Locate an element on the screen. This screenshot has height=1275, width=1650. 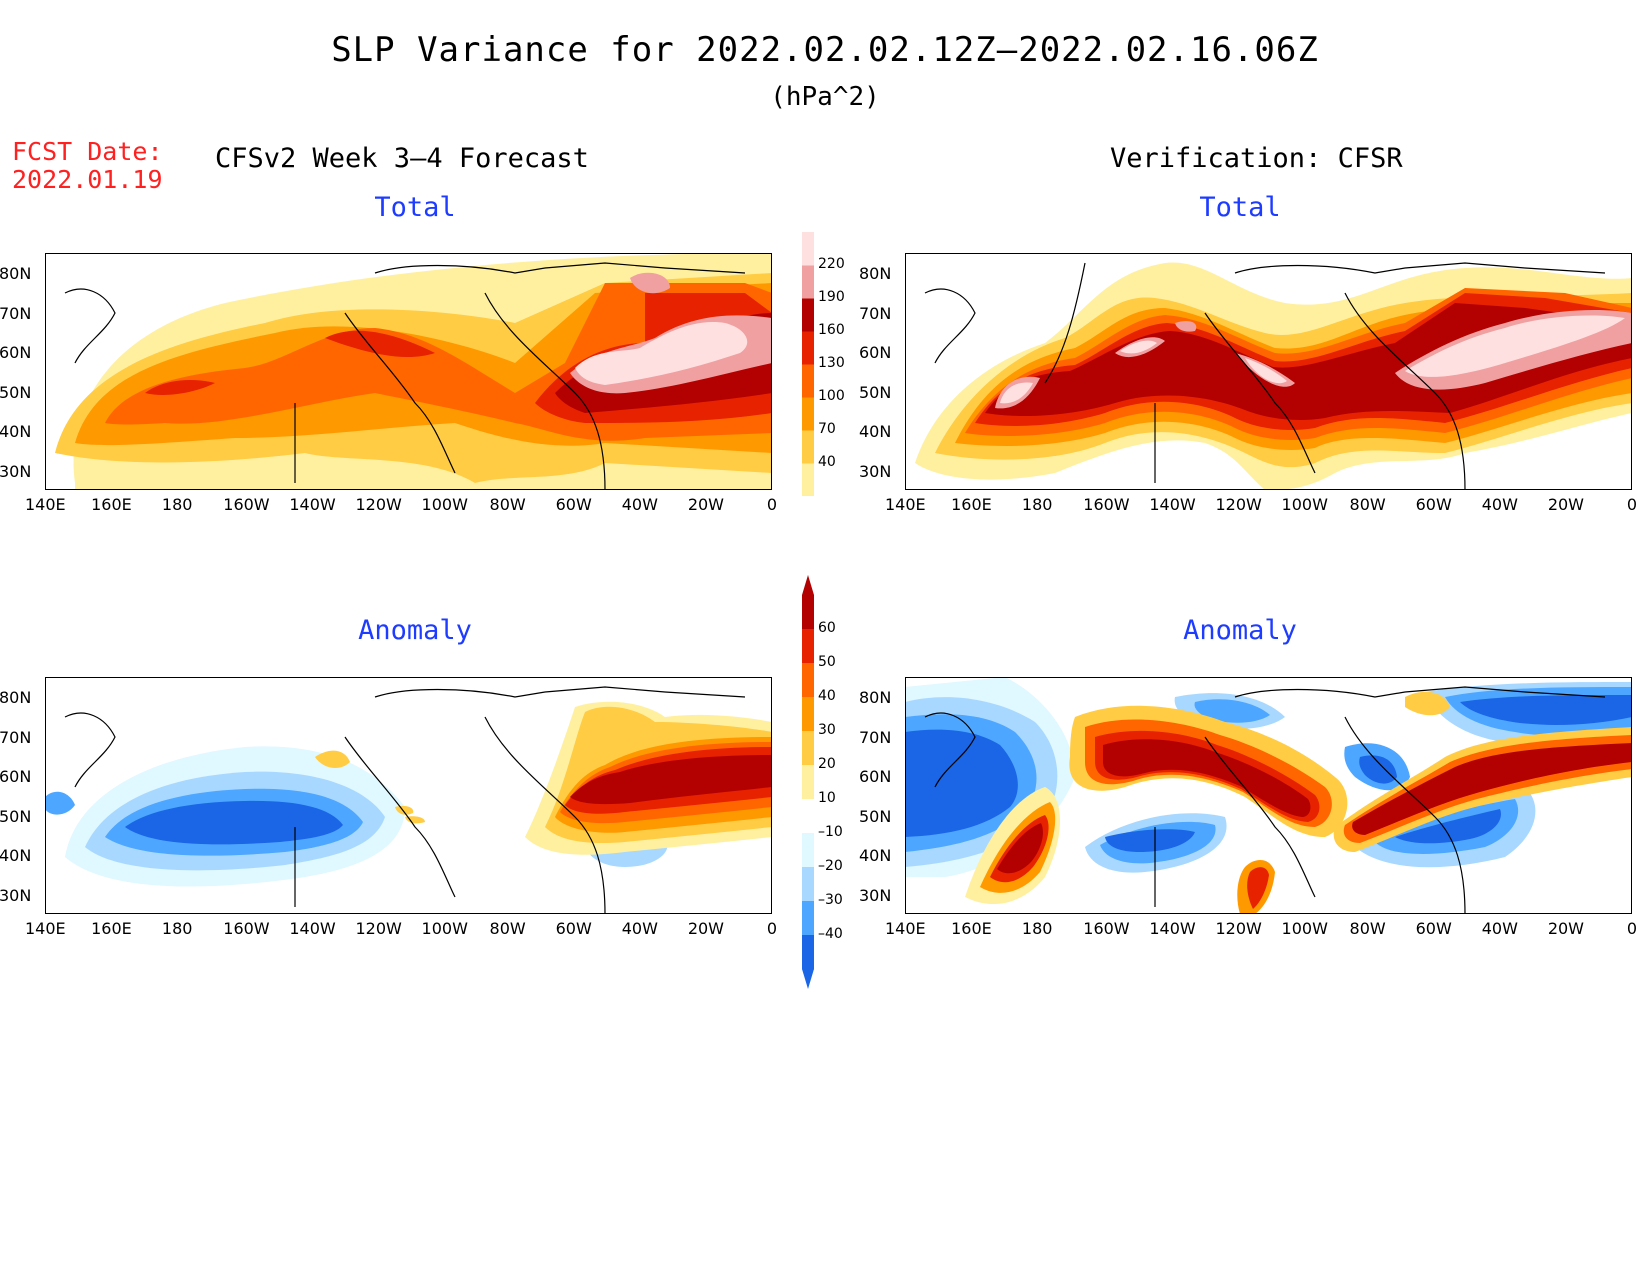
colorbar-anomaly: 60 50 40 30 20 10 –10 –20 –30 –40 is located at coordinates (830, 795).